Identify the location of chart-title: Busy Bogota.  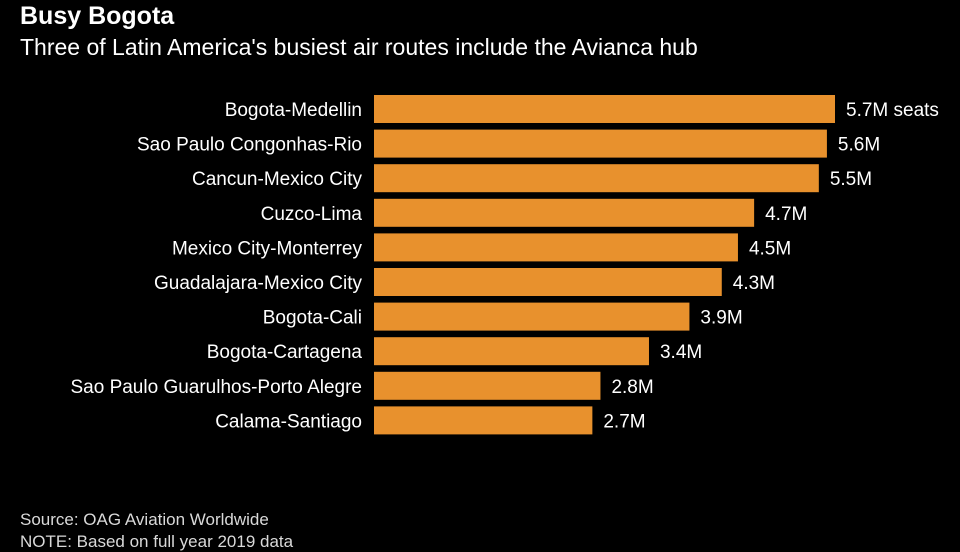
(97, 16).